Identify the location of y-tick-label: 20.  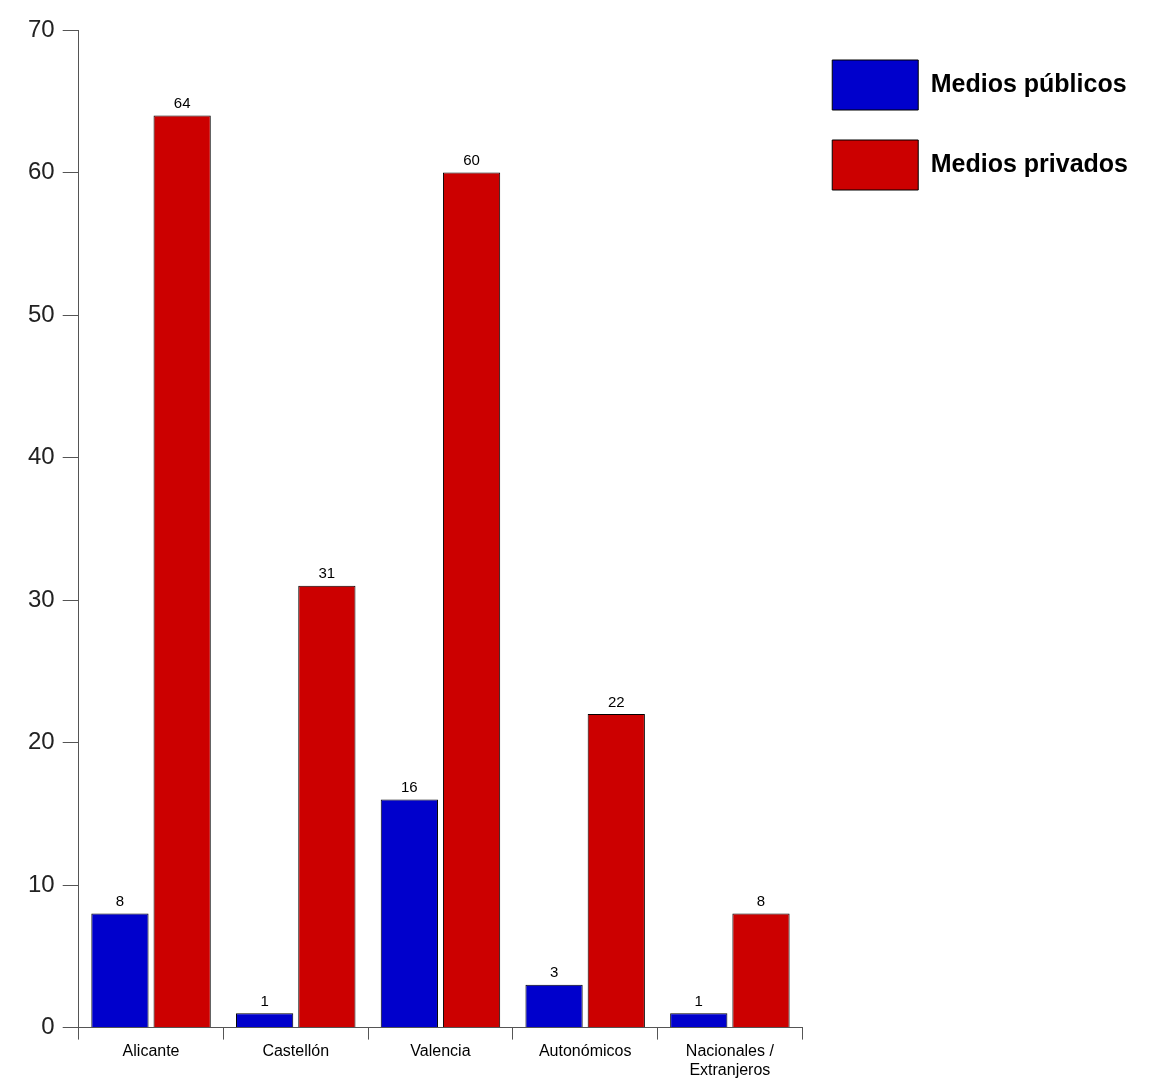
(41, 741).